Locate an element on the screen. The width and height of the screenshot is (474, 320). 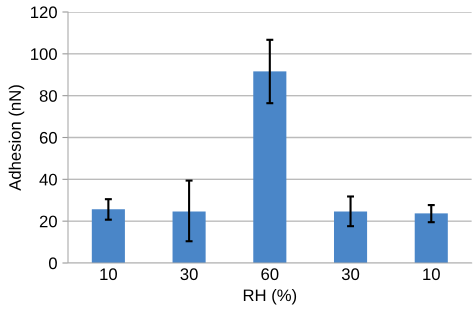
y-tick-label: 100 is located at coordinates (44, 54).